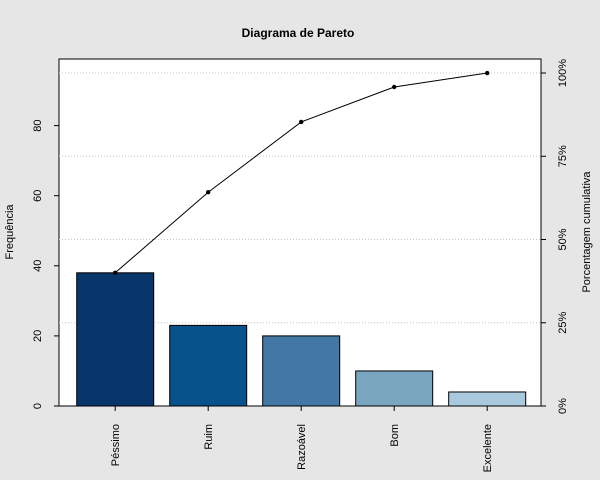 The height and width of the screenshot is (480, 600). Describe the element at coordinates (38, 336) in the screenshot. I see `y-tick-label: 20` at that location.